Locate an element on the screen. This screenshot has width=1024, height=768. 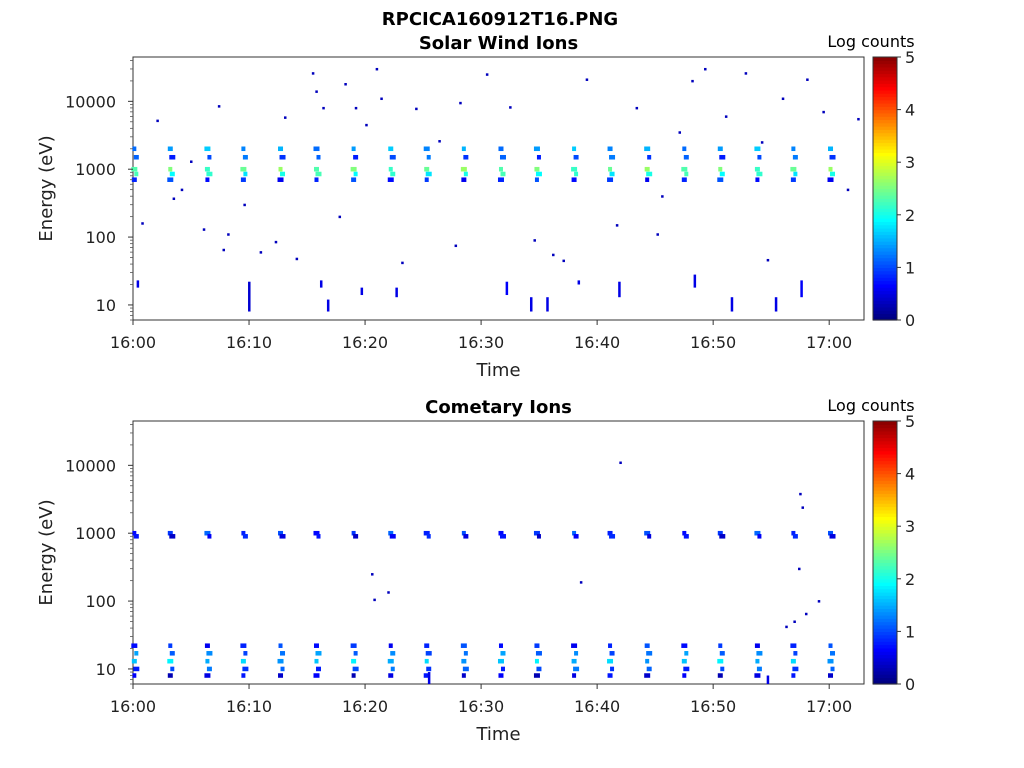
y-tick-label: 10 is located at coordinates (106, 669).